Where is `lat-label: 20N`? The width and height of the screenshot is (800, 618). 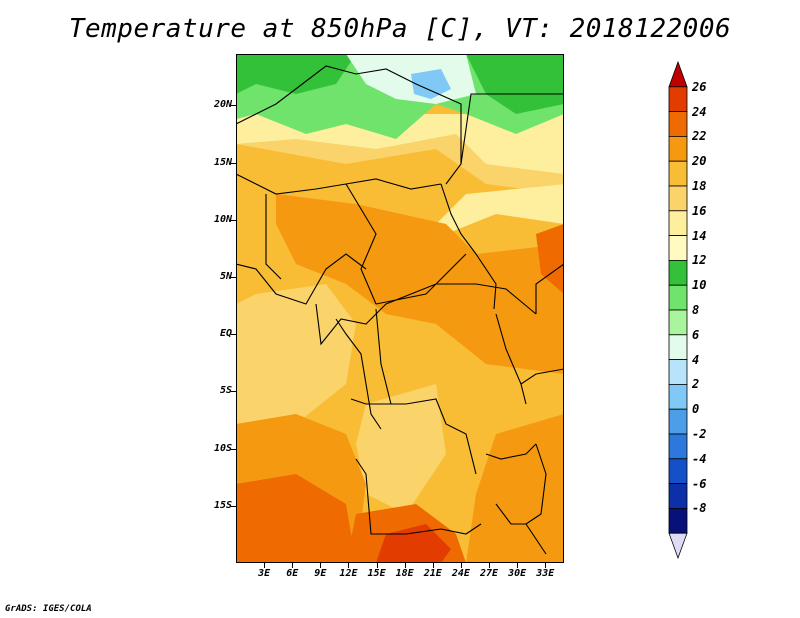 lat-label: 20N is located at coordinates (222, 105).